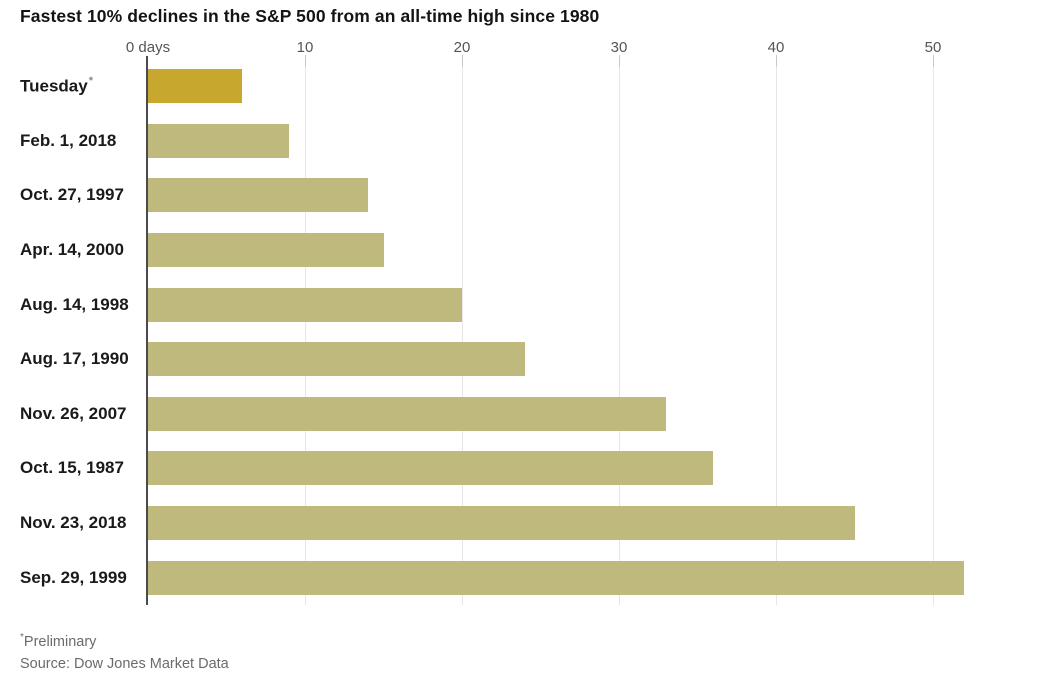 The width and height of the screenshot is (1050, 683). What do you see at coordinates (22, 637) in the screenshot?
I see `footnote-asterisk: *` at bounding box center [22, 637].